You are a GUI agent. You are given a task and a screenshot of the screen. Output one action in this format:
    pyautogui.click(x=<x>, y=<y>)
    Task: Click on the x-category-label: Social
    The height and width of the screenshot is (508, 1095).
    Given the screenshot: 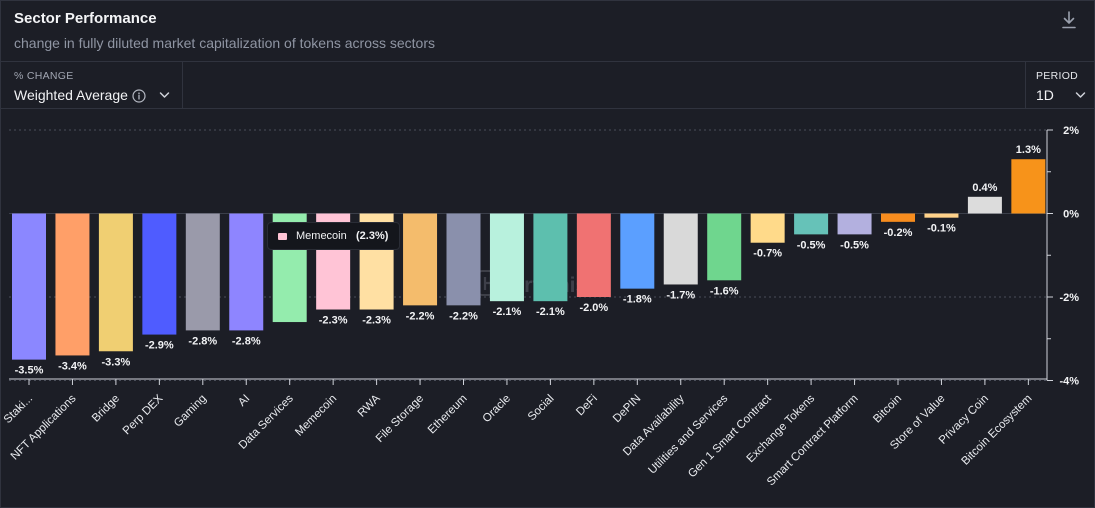 What is the action you would take?
    pyautogui.click(x=541, y=408)
    